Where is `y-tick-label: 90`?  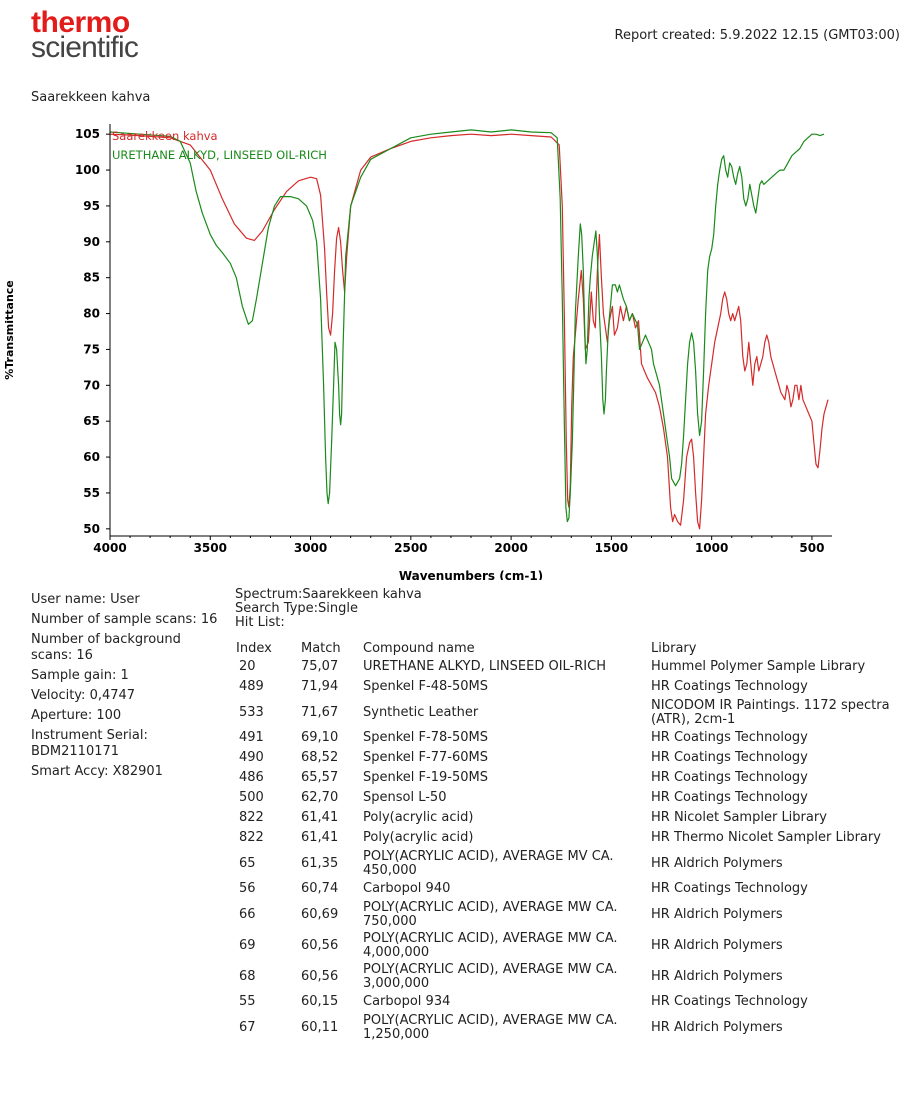
y-tick-label: 90 is located at coordinates (91, 242).